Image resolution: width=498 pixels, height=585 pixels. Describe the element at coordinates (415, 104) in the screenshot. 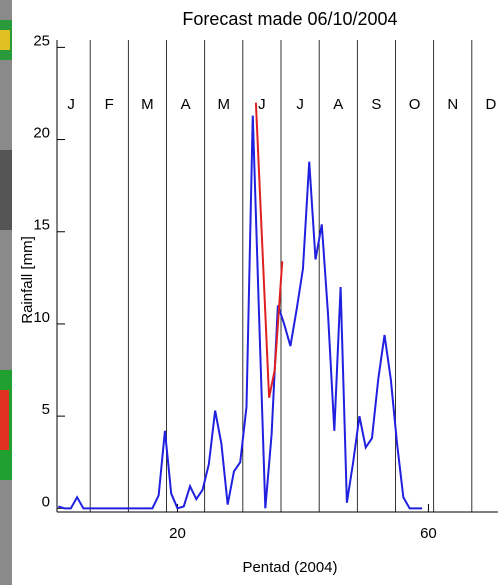

I see `month-label: O` at that location.